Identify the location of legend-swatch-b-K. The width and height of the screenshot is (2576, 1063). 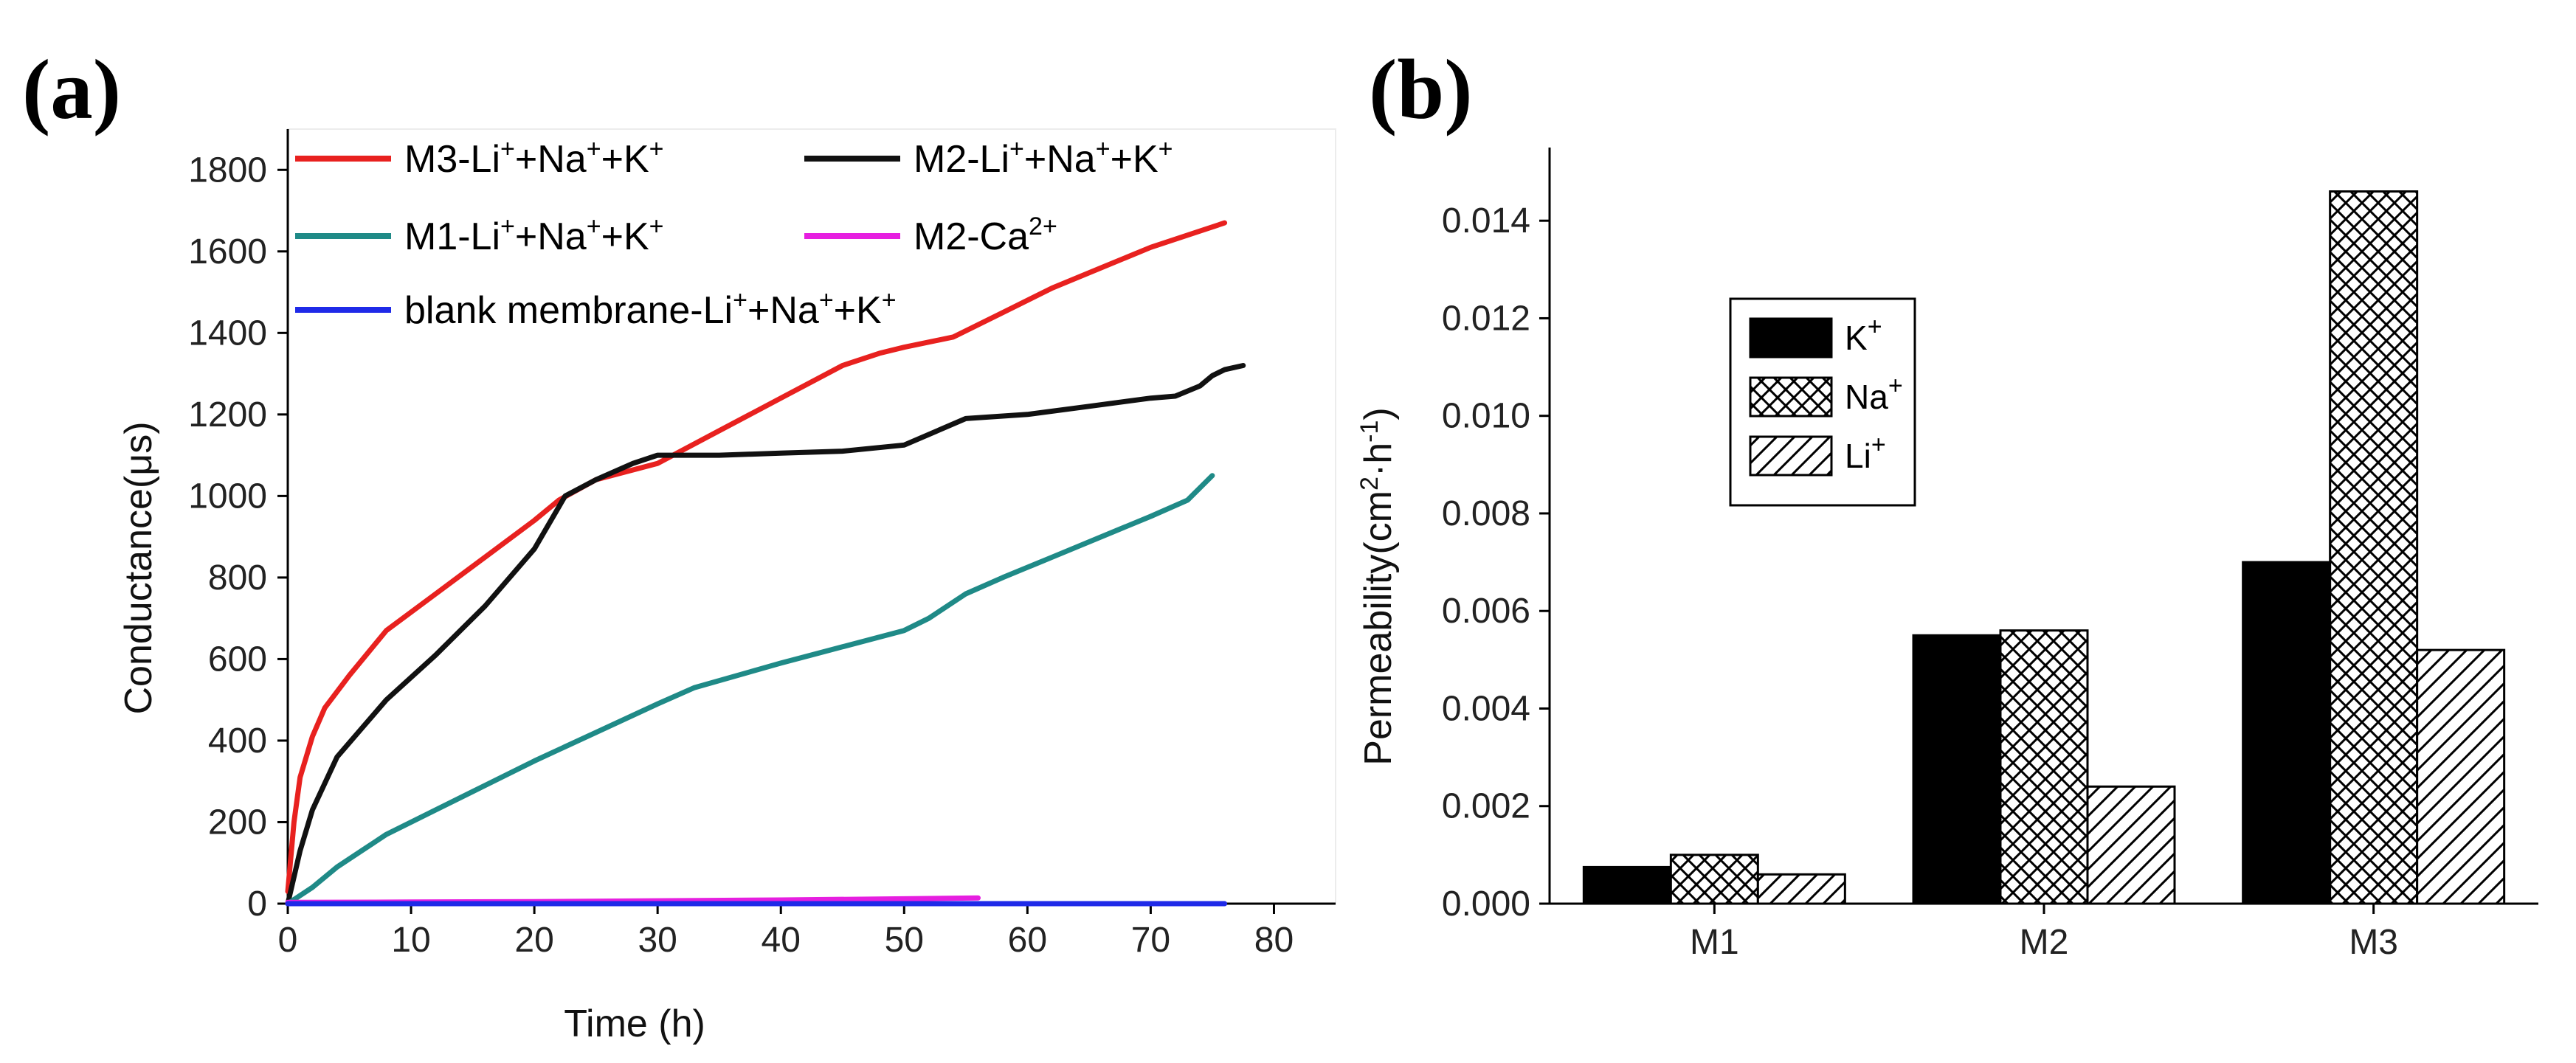
(1791, 338).